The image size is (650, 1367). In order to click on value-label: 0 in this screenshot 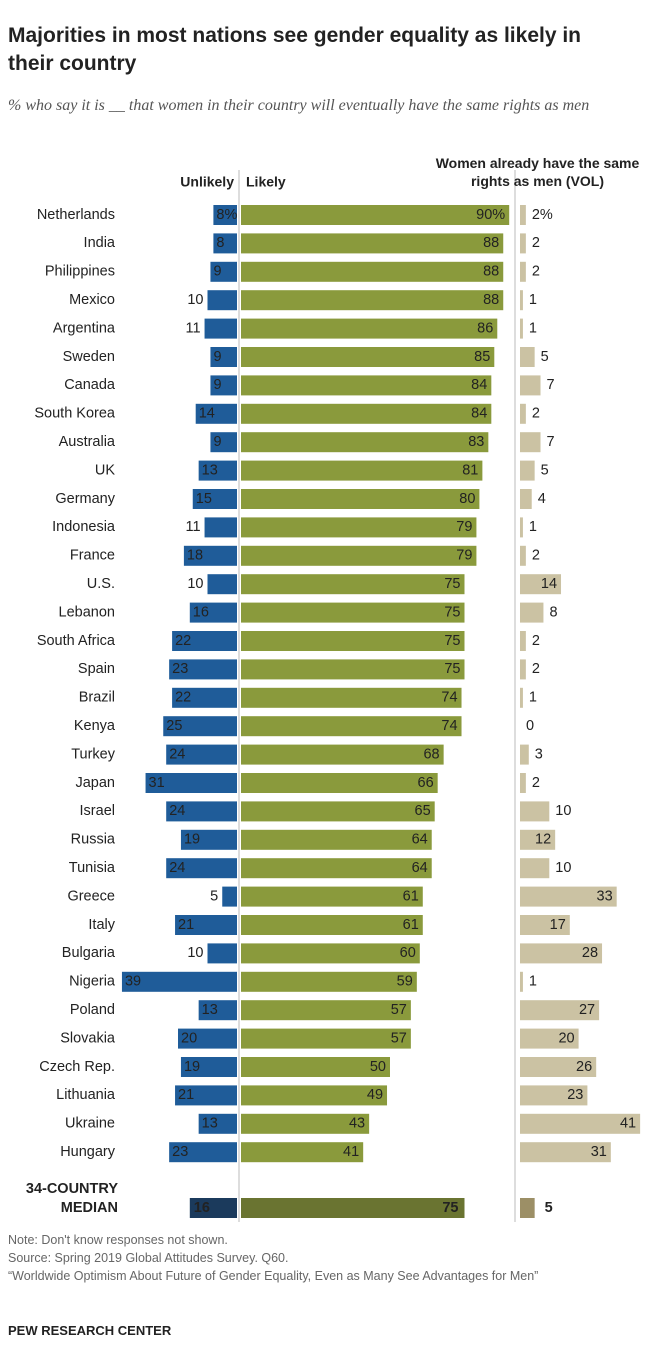, I will do `click(530, 726)`.